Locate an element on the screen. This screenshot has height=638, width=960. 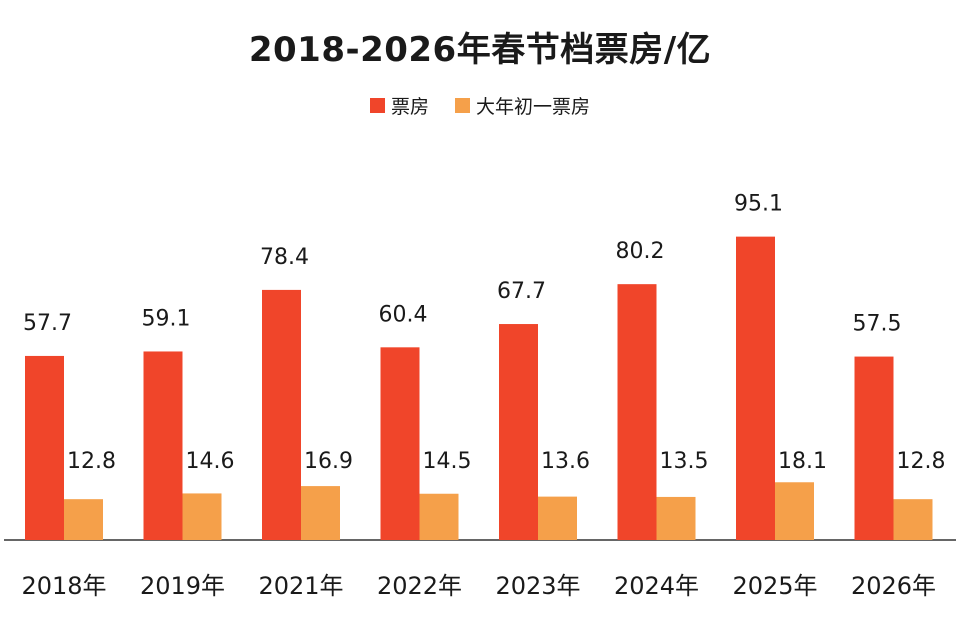
value-label-first-day-1: 14.6 is located at coordinates (210, 461).